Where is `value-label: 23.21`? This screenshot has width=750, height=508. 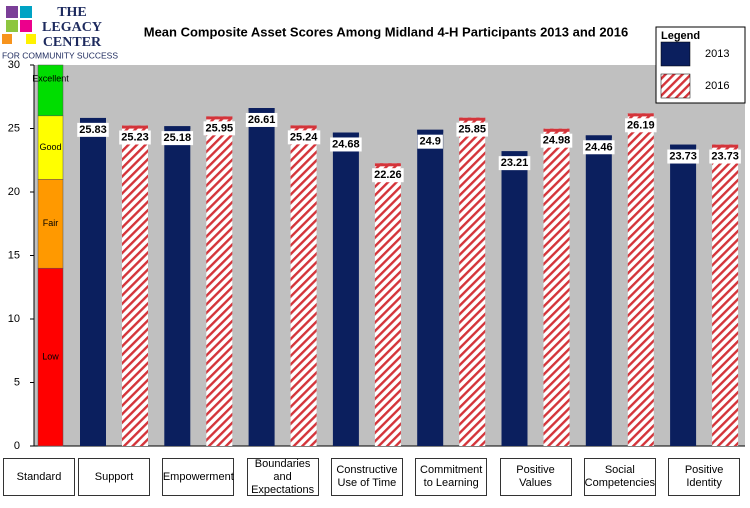
value-label: 23.21 is located at coordinates (515, 163).